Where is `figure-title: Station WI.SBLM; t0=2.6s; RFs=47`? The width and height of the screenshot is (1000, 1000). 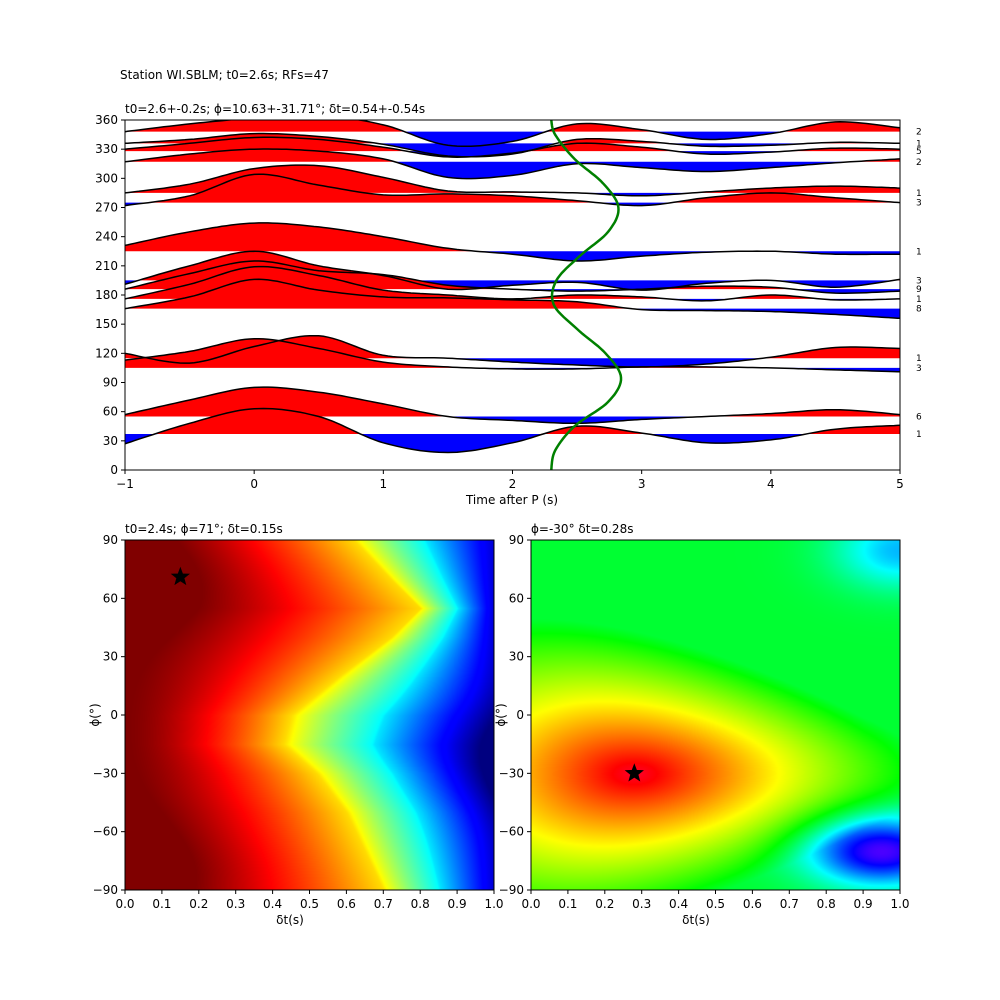 figure-title: Station WI.SBLM; t0=2.6s; RFs=47 is located at coordinates (224, 75).